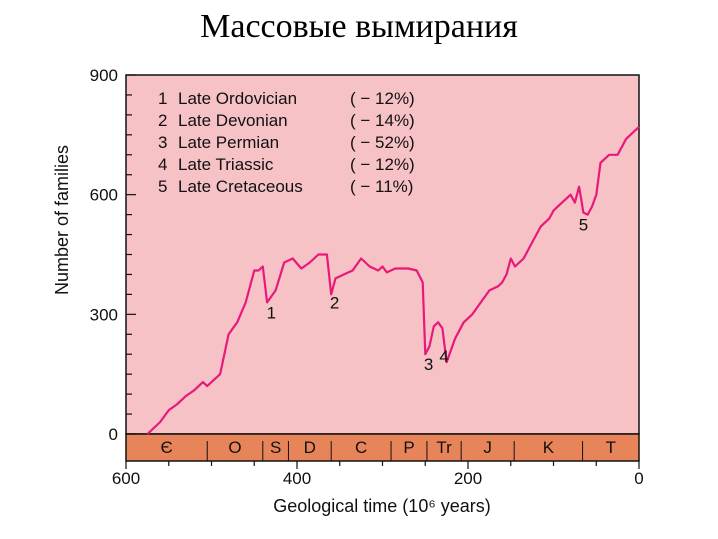  What do you see at coordinates (359, 26) in the screenshot?
I see `slide-title: Массовые вымирания` at bounding box center [359, 26].